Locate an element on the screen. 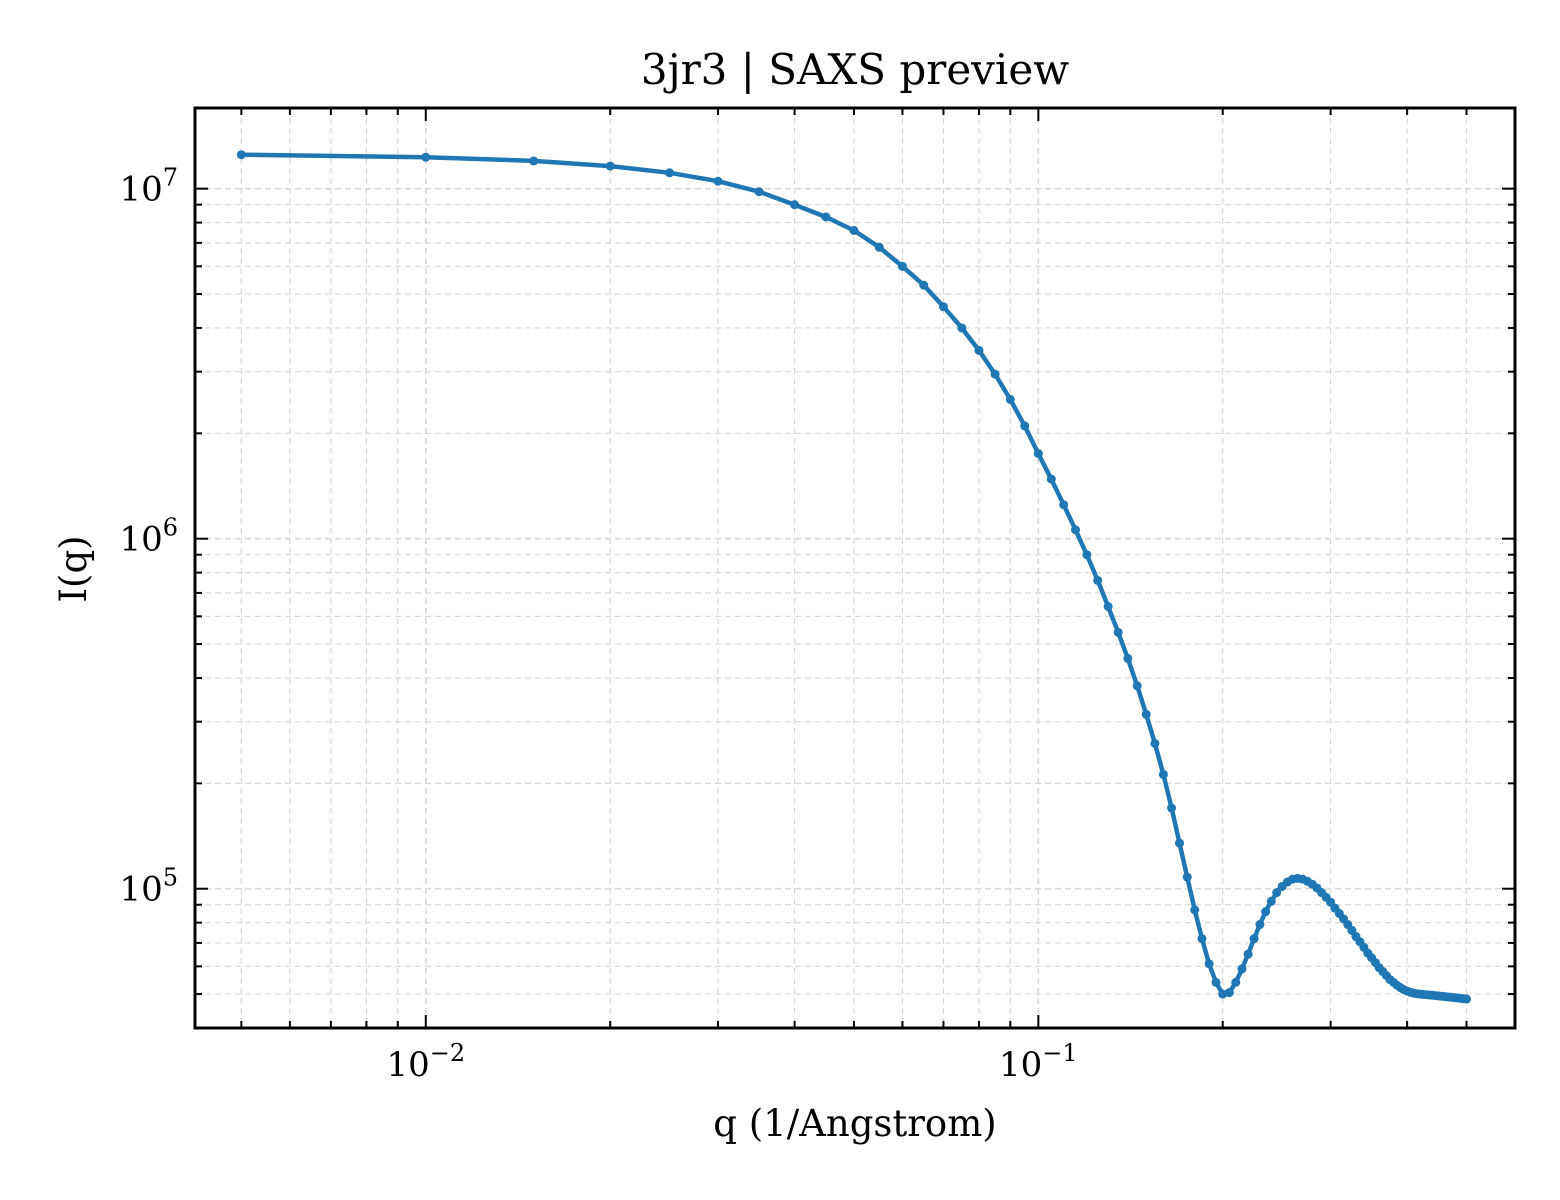 The height and width of the screenshot is (1200, 1560). x-axis-label: q (1/Angstrom) is located at coordinates (854, 1123).